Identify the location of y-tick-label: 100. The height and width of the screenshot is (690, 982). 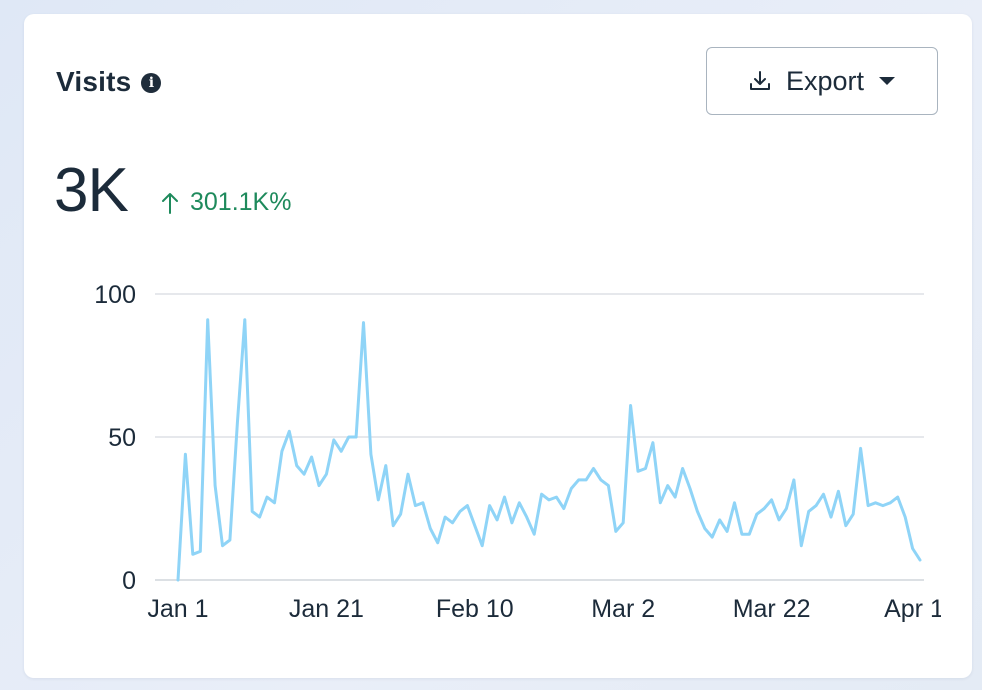
(115, 295).